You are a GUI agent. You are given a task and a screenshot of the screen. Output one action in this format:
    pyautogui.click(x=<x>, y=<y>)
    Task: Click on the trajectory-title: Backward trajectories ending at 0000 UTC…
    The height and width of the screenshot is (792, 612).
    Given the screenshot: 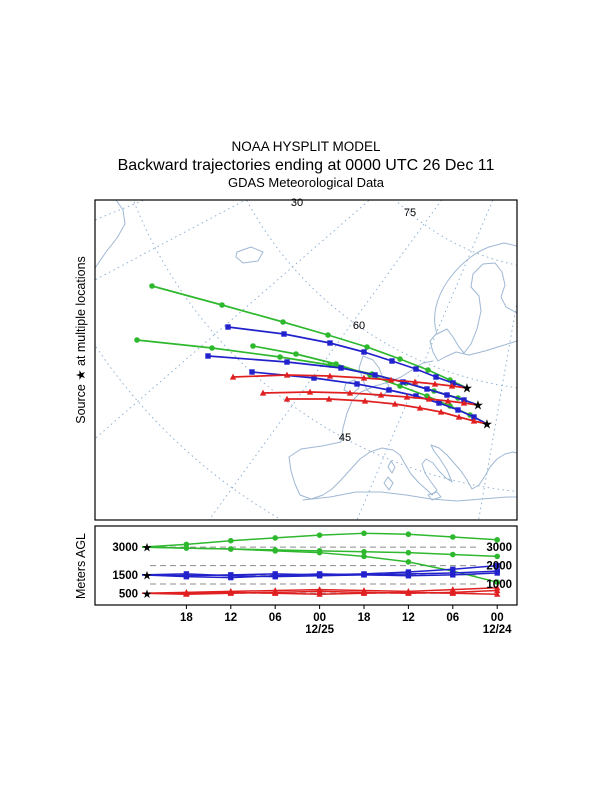 What is the action you would take?
    pyautogui.click(x=306, y=165)
    